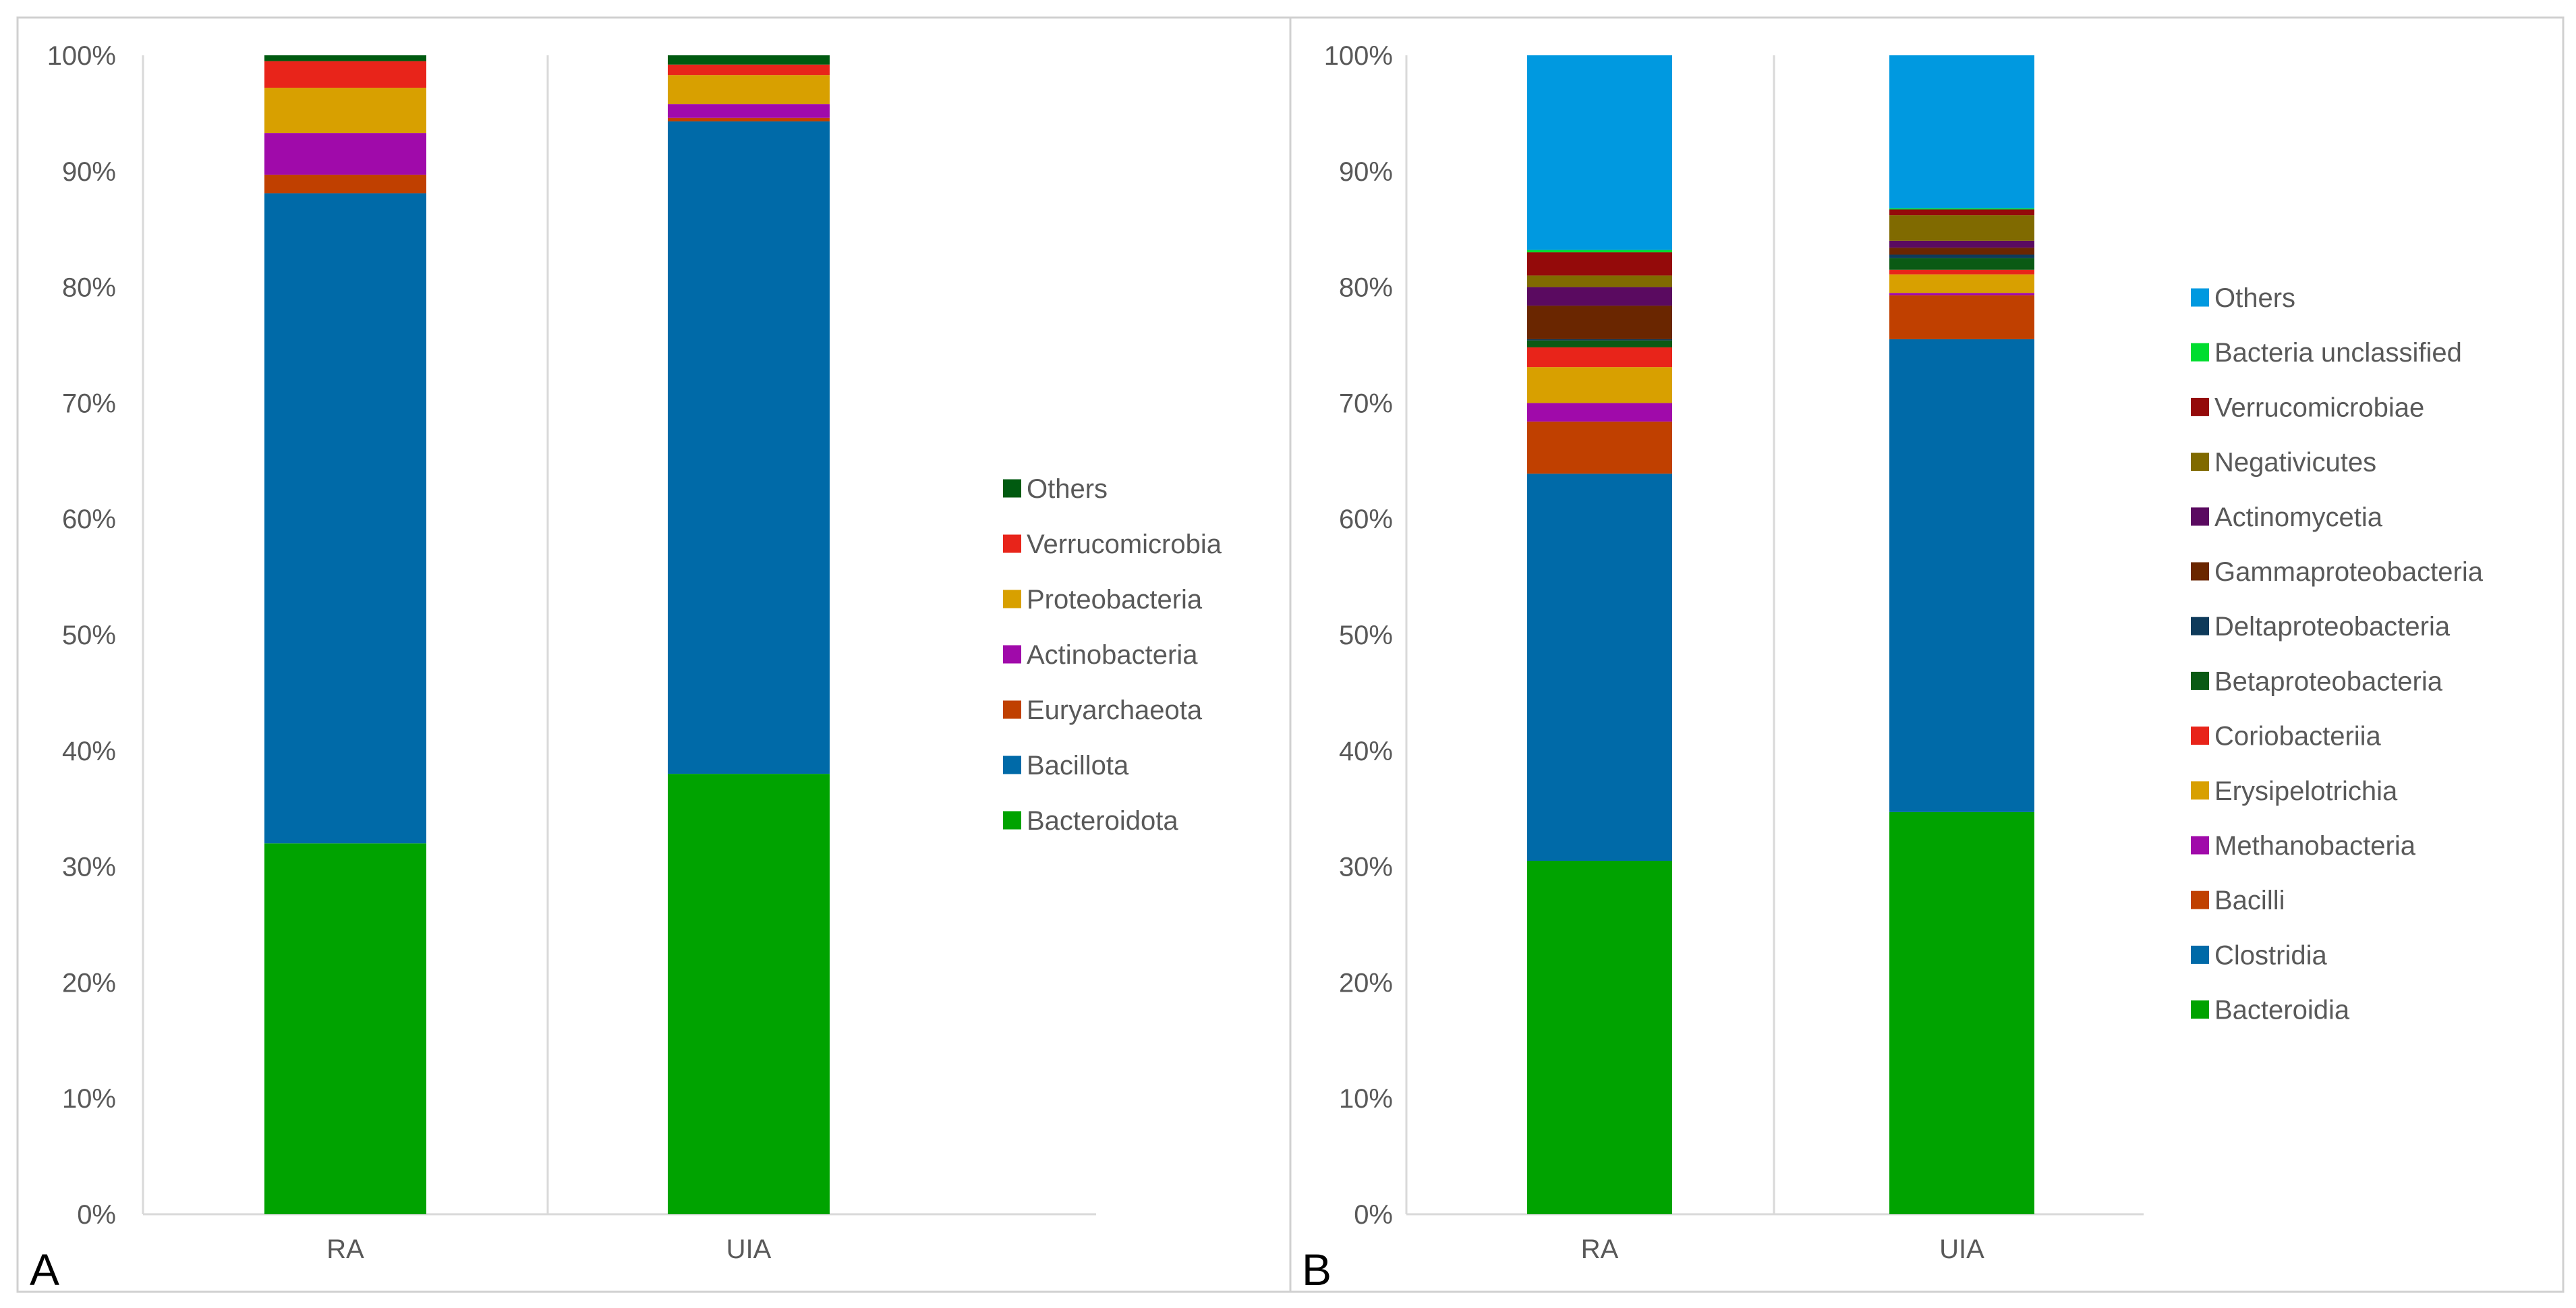 The image size is (2576, 1308). What do you see at coordinates (89, 1099) in the screenshot?
I see `panel-a-y-tick-label: 10%` at bounding box center [89, 1099].